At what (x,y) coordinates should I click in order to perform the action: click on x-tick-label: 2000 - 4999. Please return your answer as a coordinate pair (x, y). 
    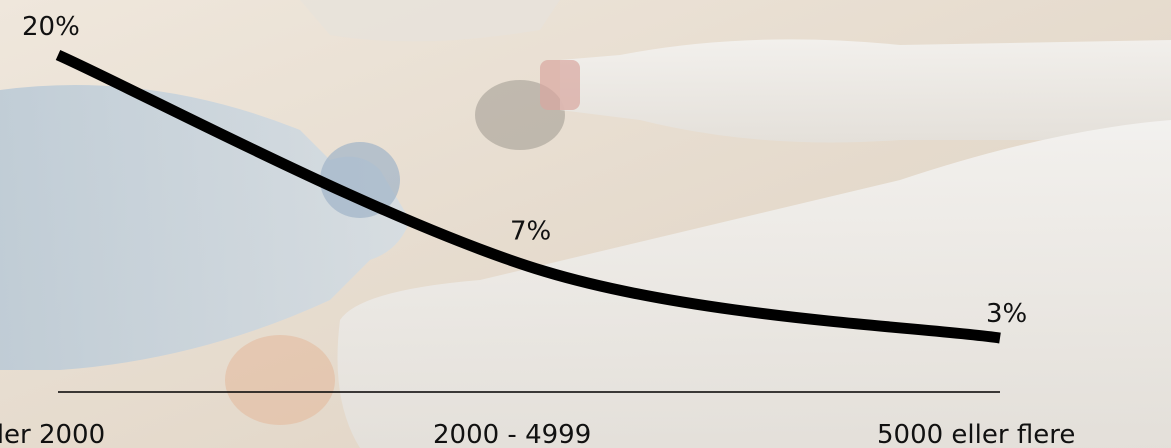
    Looking at the image, I should click on (512, 434).